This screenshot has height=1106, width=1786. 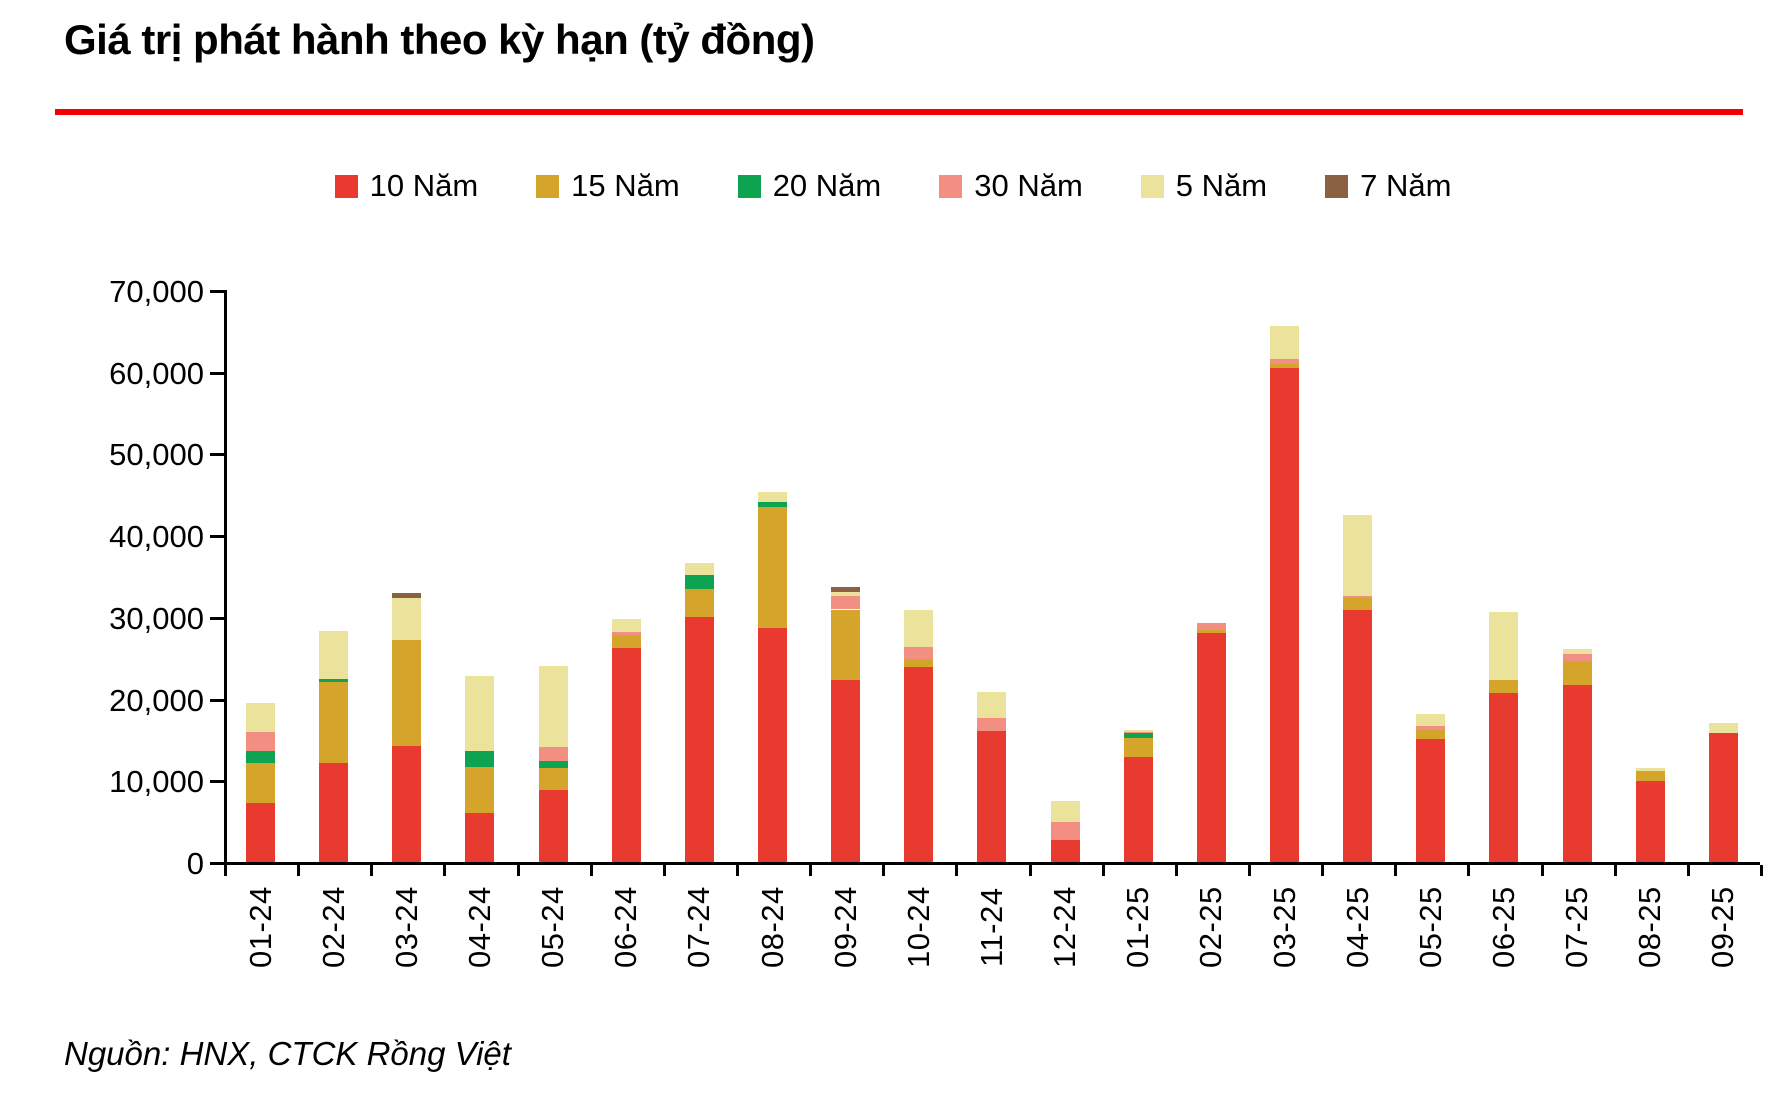 I want to click on x-tick-label: 05-24, so click(x=553, y=927).